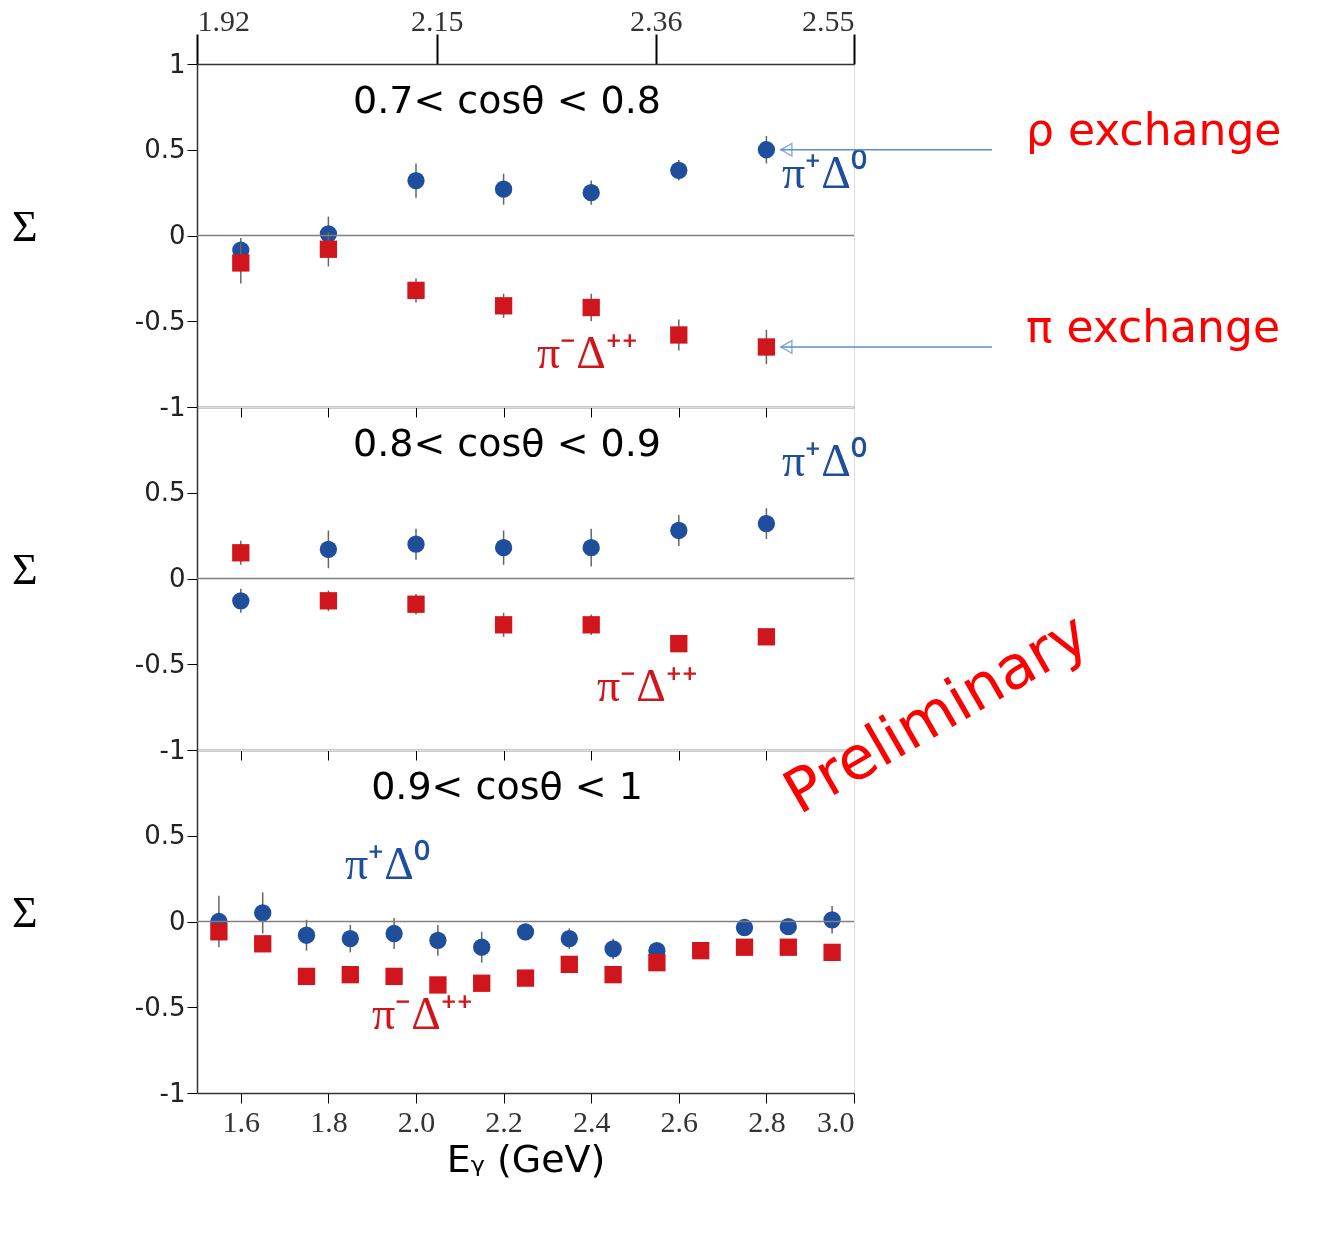 Image resolution: width=1327 pixels, height=1235 pixels. Describe the element at coordinates (223, 20) in the screenshot. I see `x2-tick-label: 1.92` at that location.